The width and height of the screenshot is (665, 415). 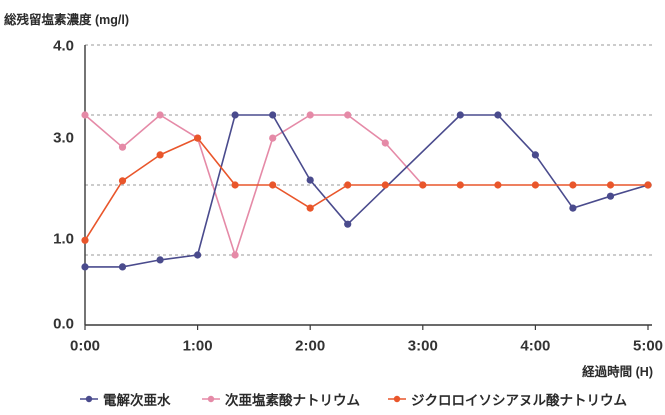 I want to click on legend-item-electrolyzed-water: 電解次亜水, so click(x=125, y=399).